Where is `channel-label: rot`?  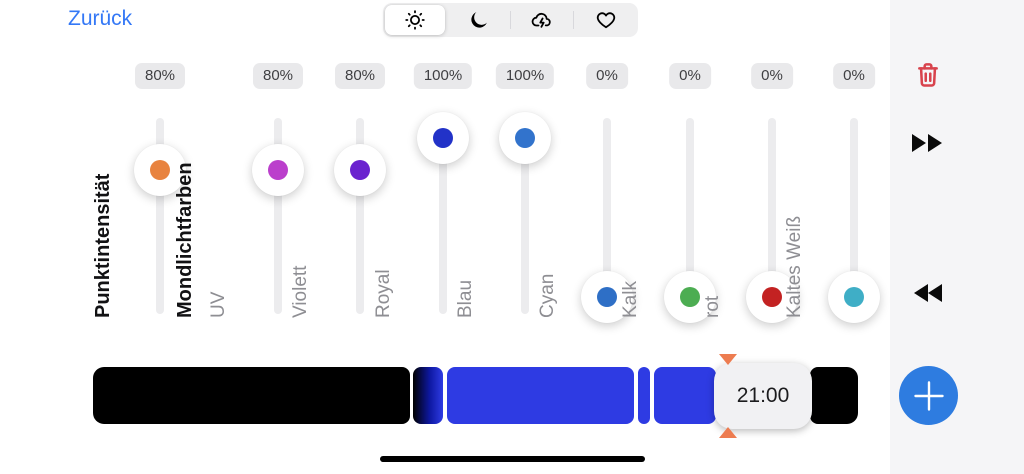
channel-label: rot is located at coordinates (712, 306).